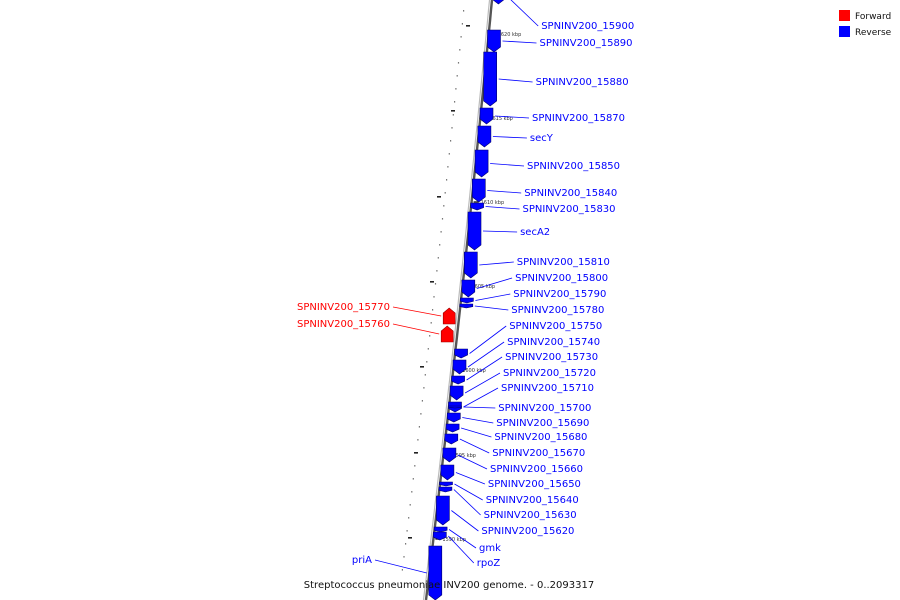  What do you see at coordinates (535, 232) in the screenshot?
I see `gene-label-seca2: secA2` at bounding box center [535, 232].